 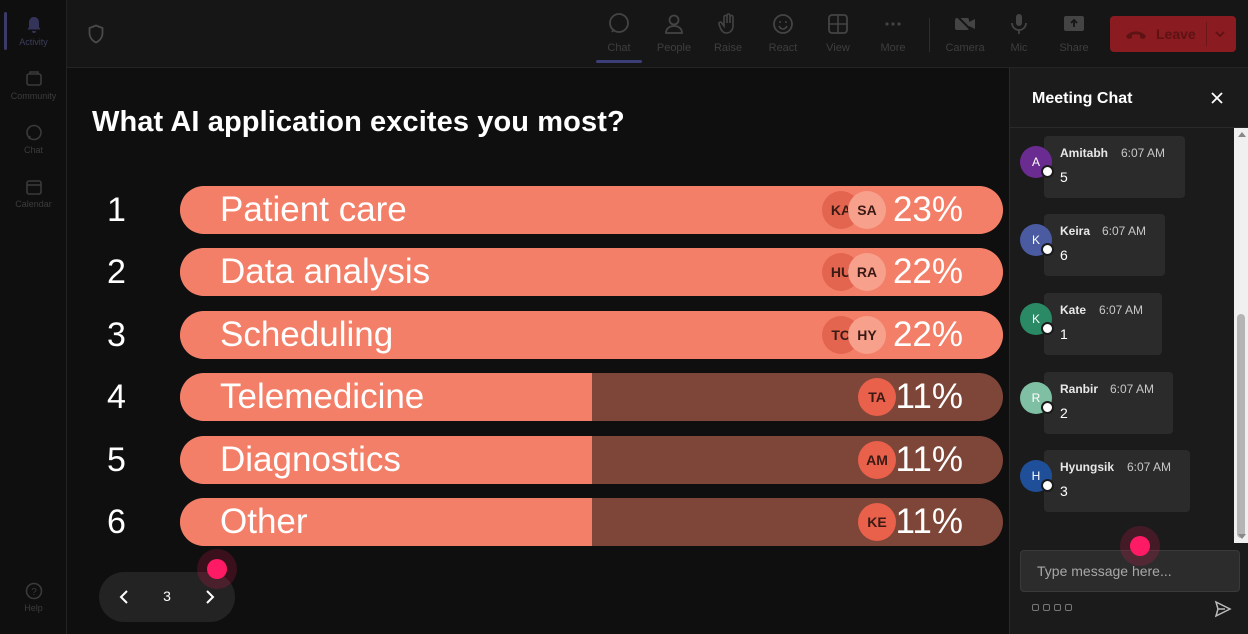 I want to click on sender-name: Amitabh, so click(x=1084, y=153).